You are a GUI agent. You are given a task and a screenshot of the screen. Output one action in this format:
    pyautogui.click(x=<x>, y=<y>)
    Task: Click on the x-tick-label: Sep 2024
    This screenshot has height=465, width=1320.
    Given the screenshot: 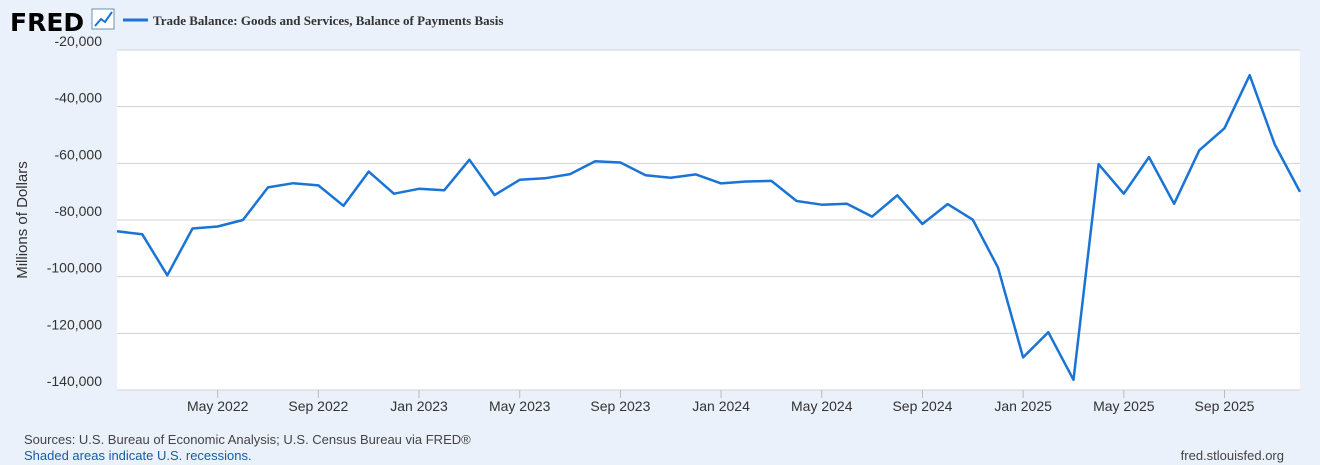 What is the action you would take?
    pyautogui.click(x=922, y=406)
    